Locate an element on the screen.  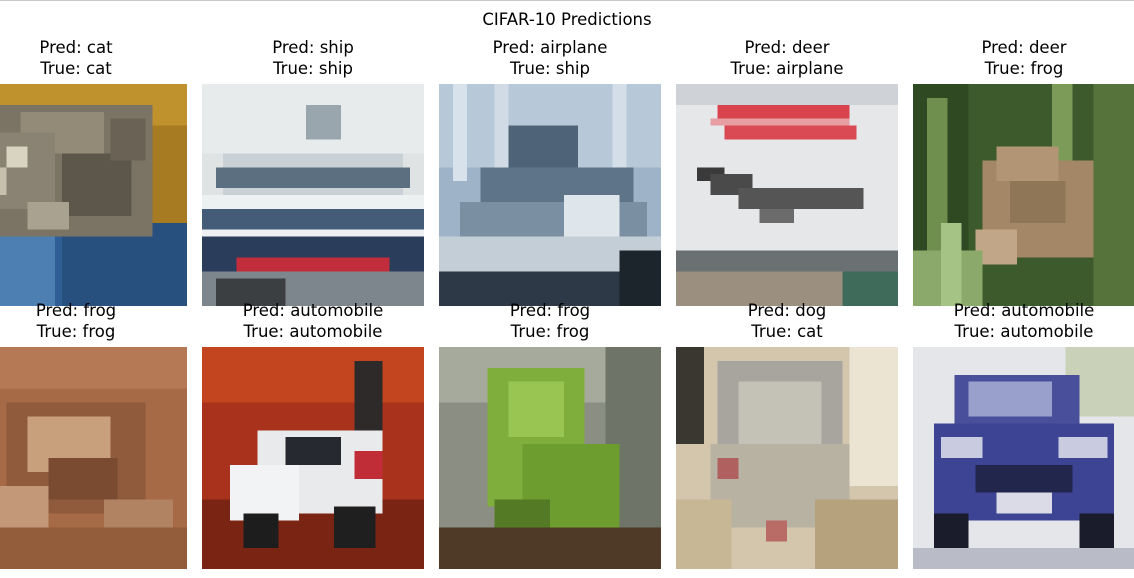
true-label: True: airplane is located at coordinates (787, 68).